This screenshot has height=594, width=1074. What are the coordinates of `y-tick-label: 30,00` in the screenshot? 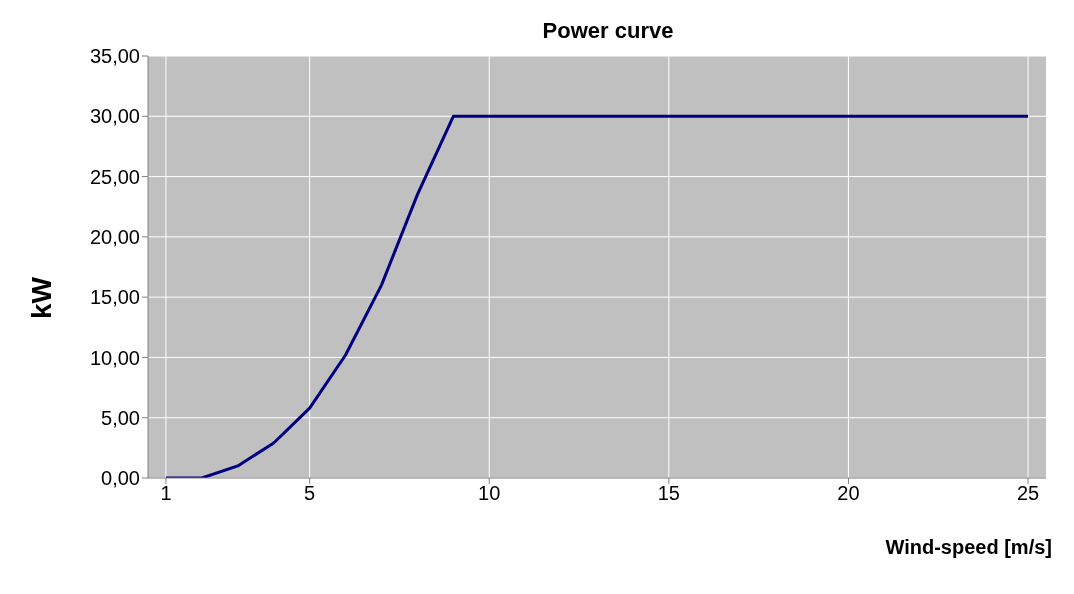 It's located at (114, 116).